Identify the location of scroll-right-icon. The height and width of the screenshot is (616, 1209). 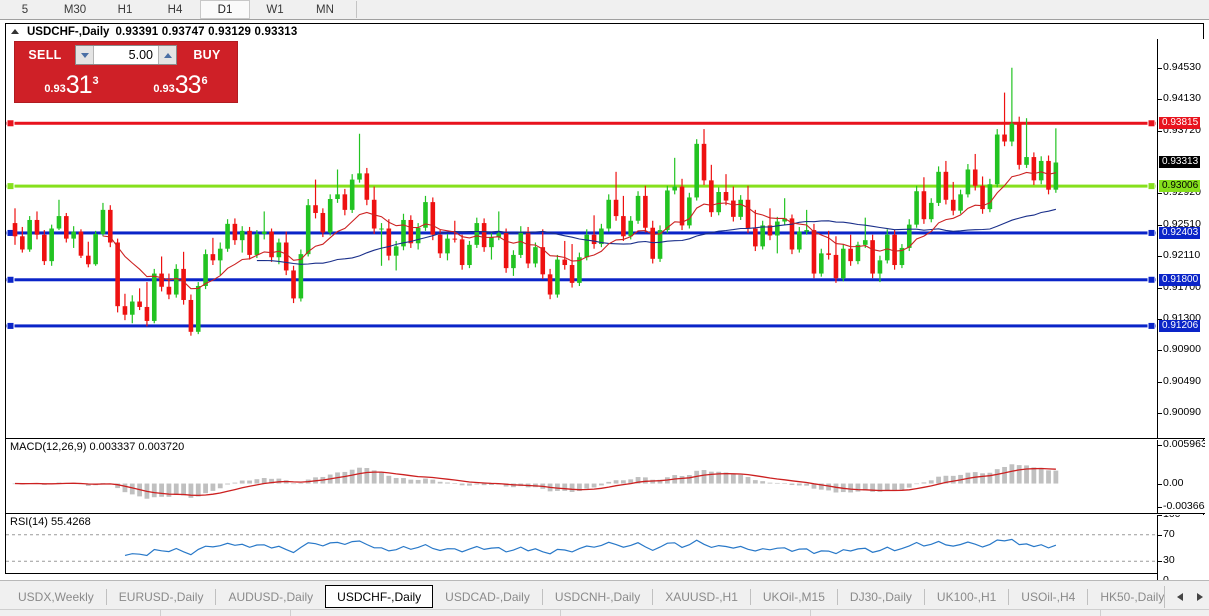
(1200, 597).